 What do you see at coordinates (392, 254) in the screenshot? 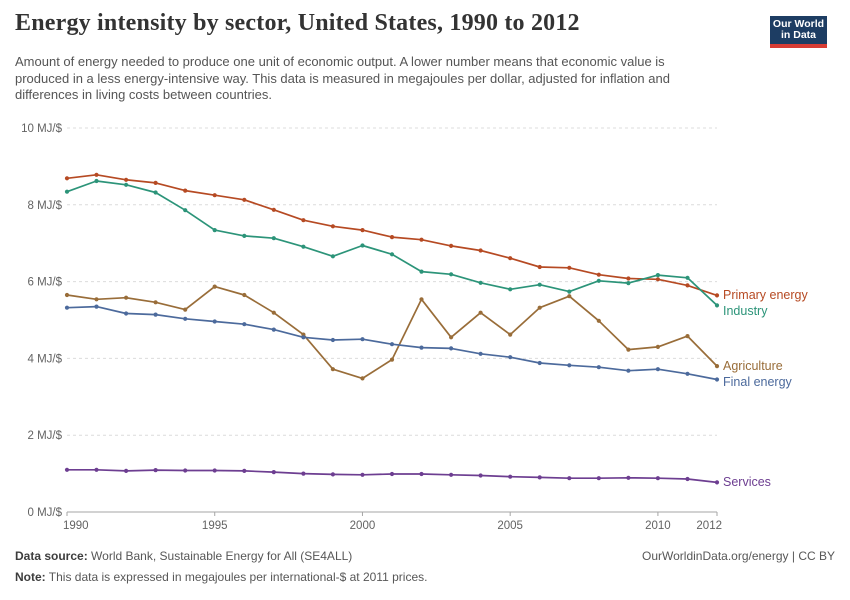
I see `data-point-industry-2001` at bounding box center [392, 254].